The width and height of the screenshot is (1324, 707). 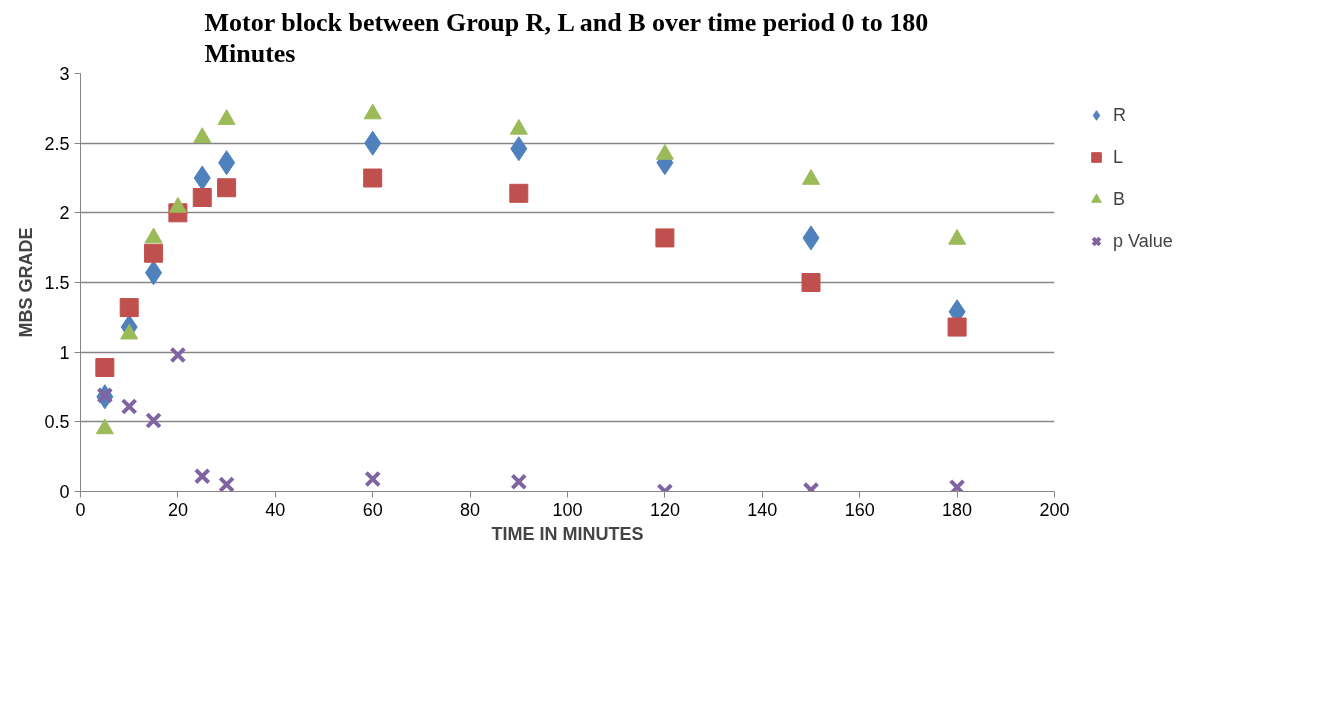 I want to click on x-tick-label: 100, so click(x=567, y=509).